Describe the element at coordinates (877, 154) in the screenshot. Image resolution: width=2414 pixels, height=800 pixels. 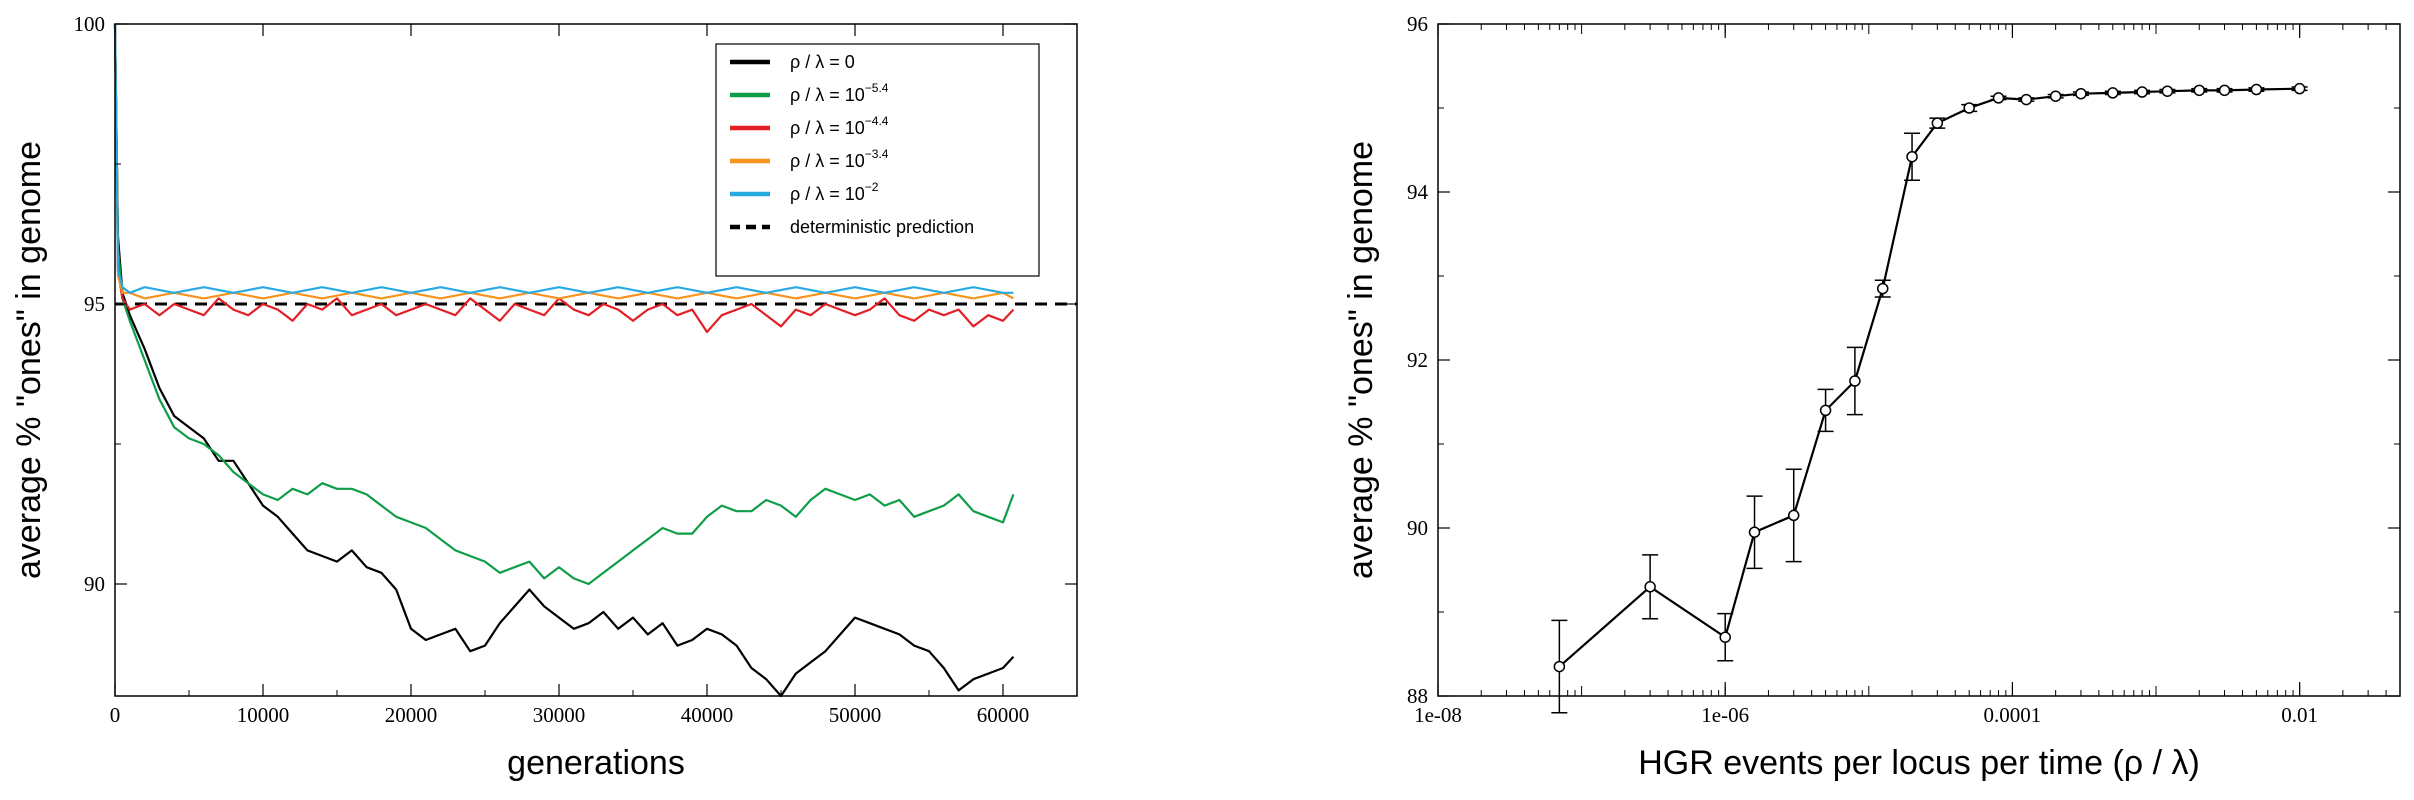
I see `legend-exponent: −3.4` at that location.